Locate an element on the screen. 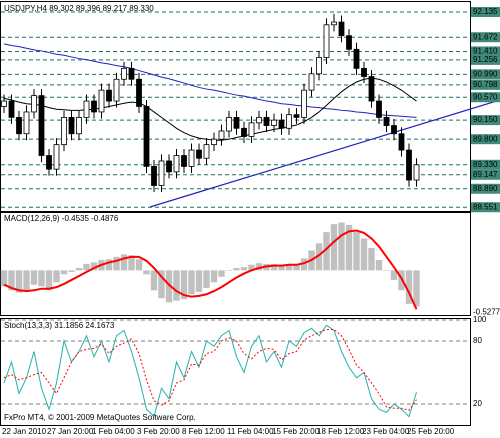 This screenshot has width=500, height=438. y-tick-label: 89.800 is located at coordinates (485, 138).